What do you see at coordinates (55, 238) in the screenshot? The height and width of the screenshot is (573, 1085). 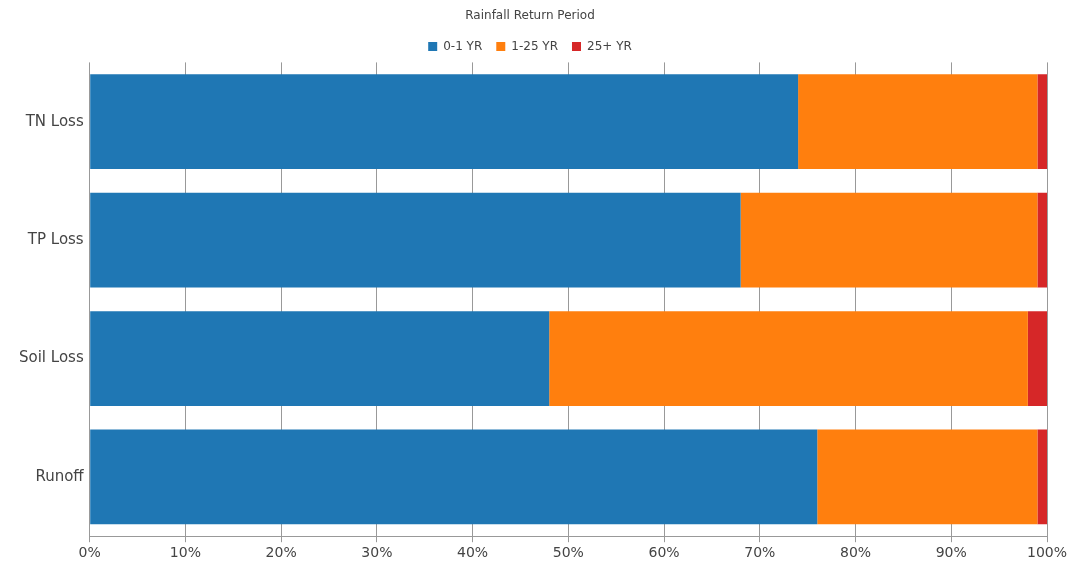 I see `y-tick-label: TP Loss` at bounding box center [55, 238].